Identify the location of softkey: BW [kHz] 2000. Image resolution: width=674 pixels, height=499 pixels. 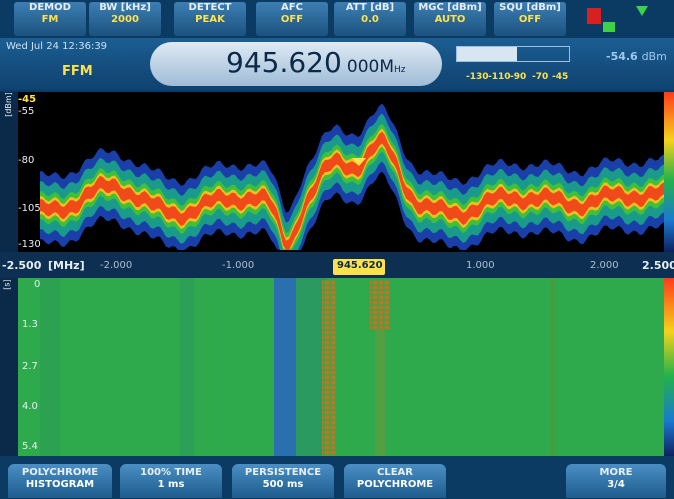
(125, 19).